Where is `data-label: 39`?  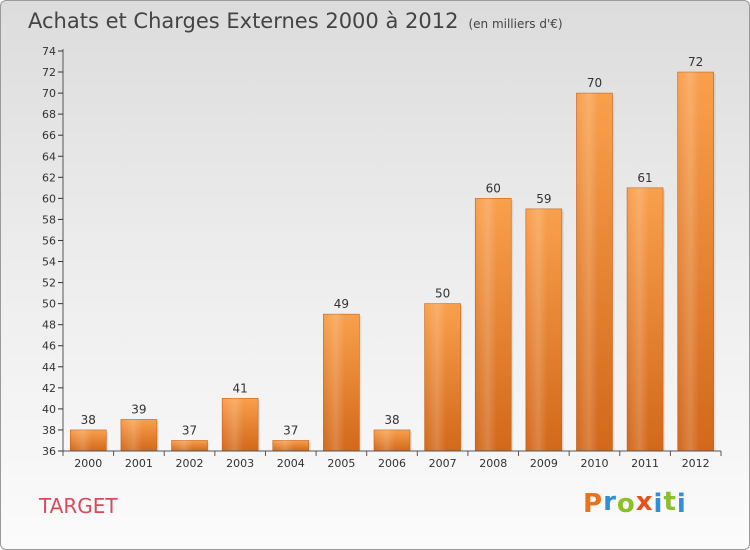
data-label: 39 is located at coordinates (138, 409).